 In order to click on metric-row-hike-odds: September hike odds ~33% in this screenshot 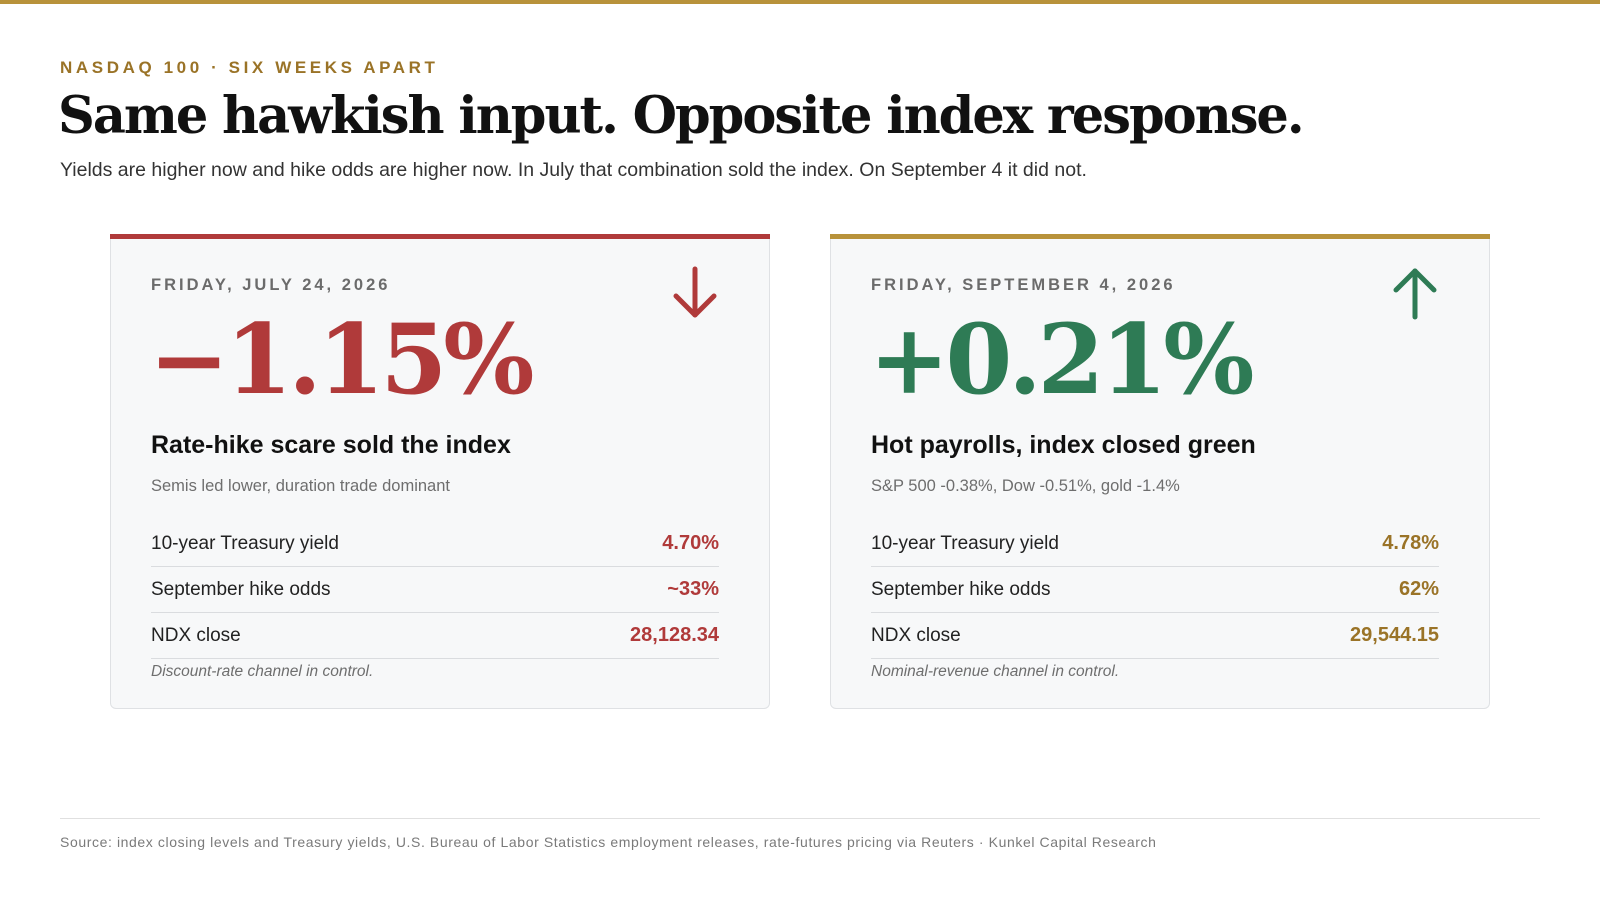, I will do `click(435, 590)`.